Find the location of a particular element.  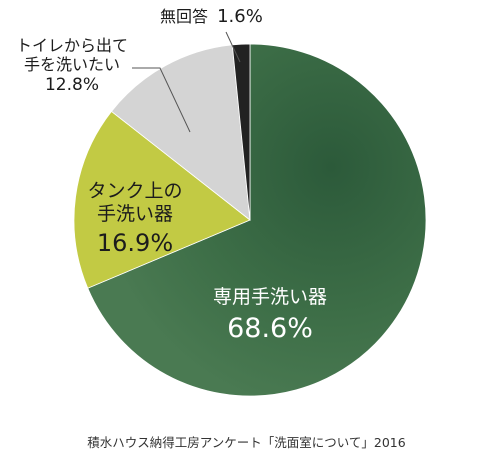

slice-label-toilet-value: 12.8% is located at coordinates (71, 85).